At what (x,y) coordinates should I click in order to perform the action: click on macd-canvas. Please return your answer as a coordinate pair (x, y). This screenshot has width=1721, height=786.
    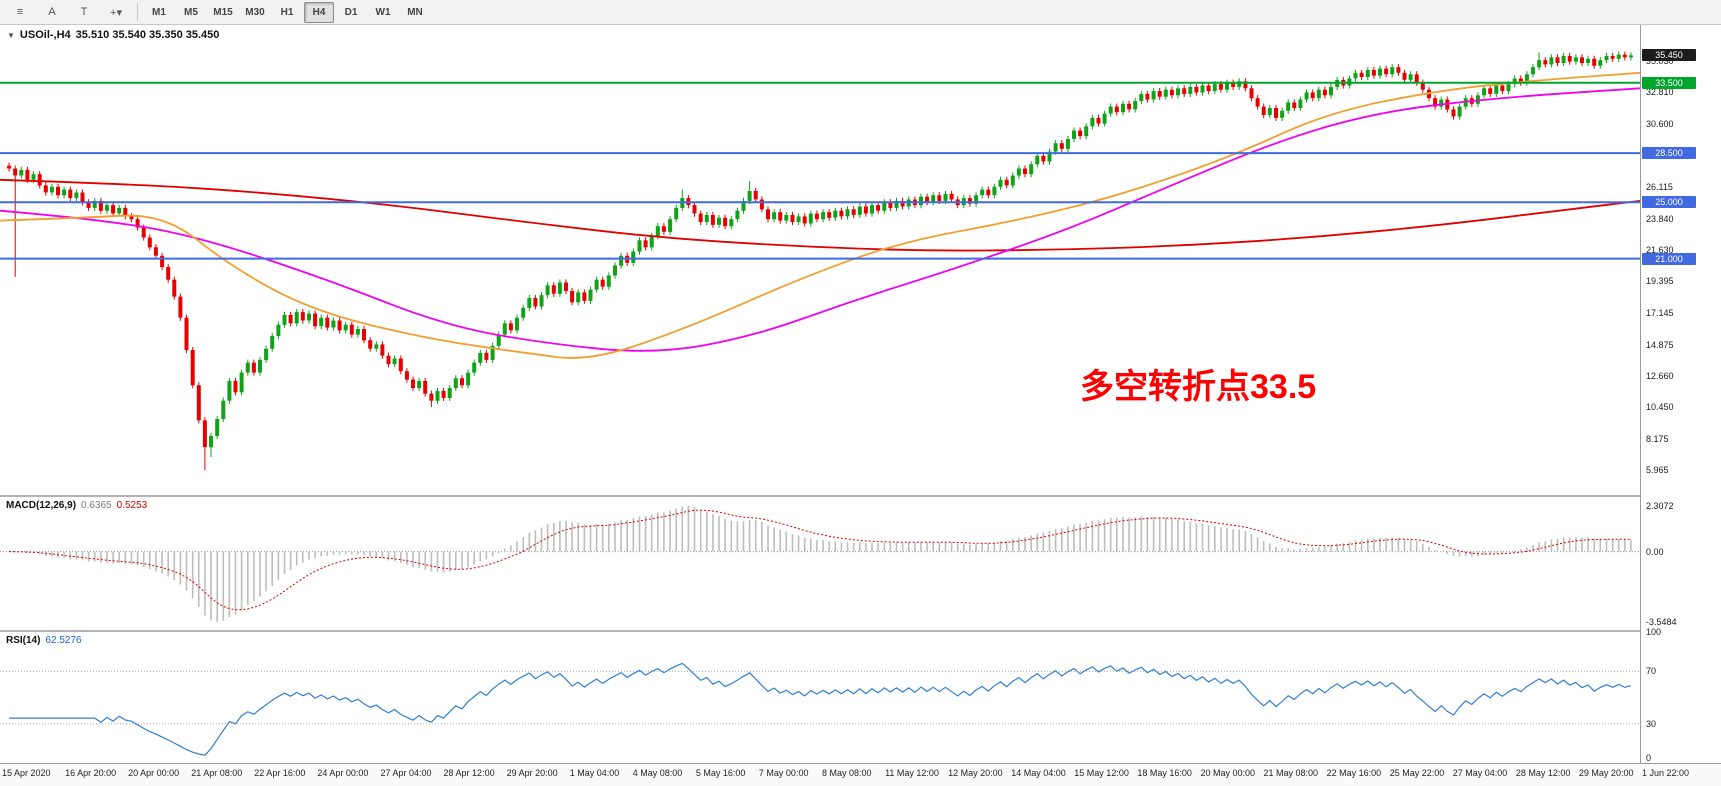
    Looking at the image, I should click on (820, 563).